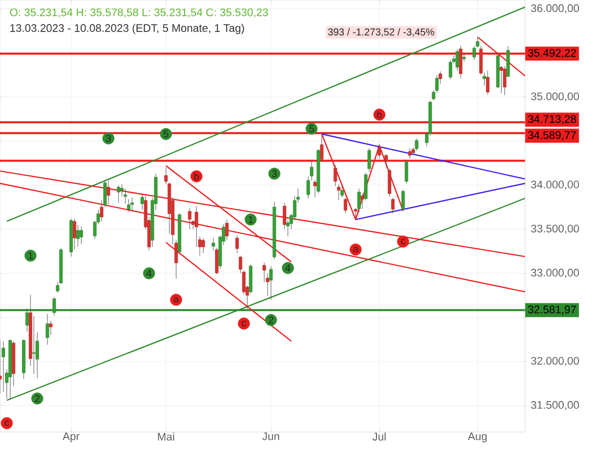 Image resolution: width=595 pixels, height=450 pixels. What do you see at coordinates (555, 97) in the screenshot?
I see `y-tick-label: 35.000,00` at bounding box center [555, 97].